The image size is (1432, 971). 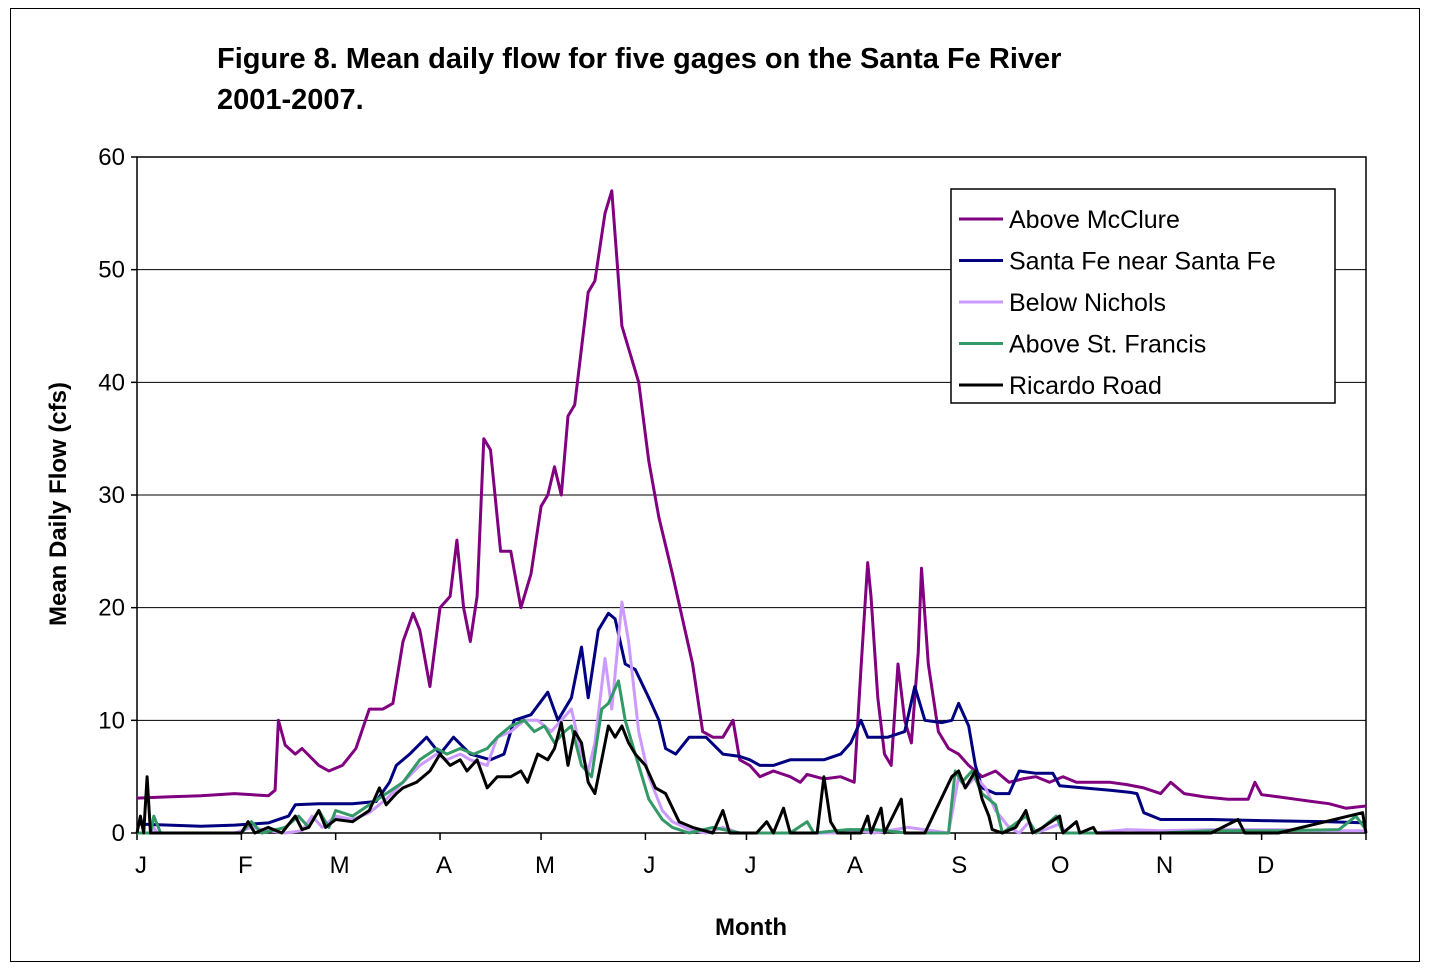 What do you see at coordinates (1094, 220) in the screenshot?
I see `legend-label: Above McClure` at bounding box center [1094, 220].